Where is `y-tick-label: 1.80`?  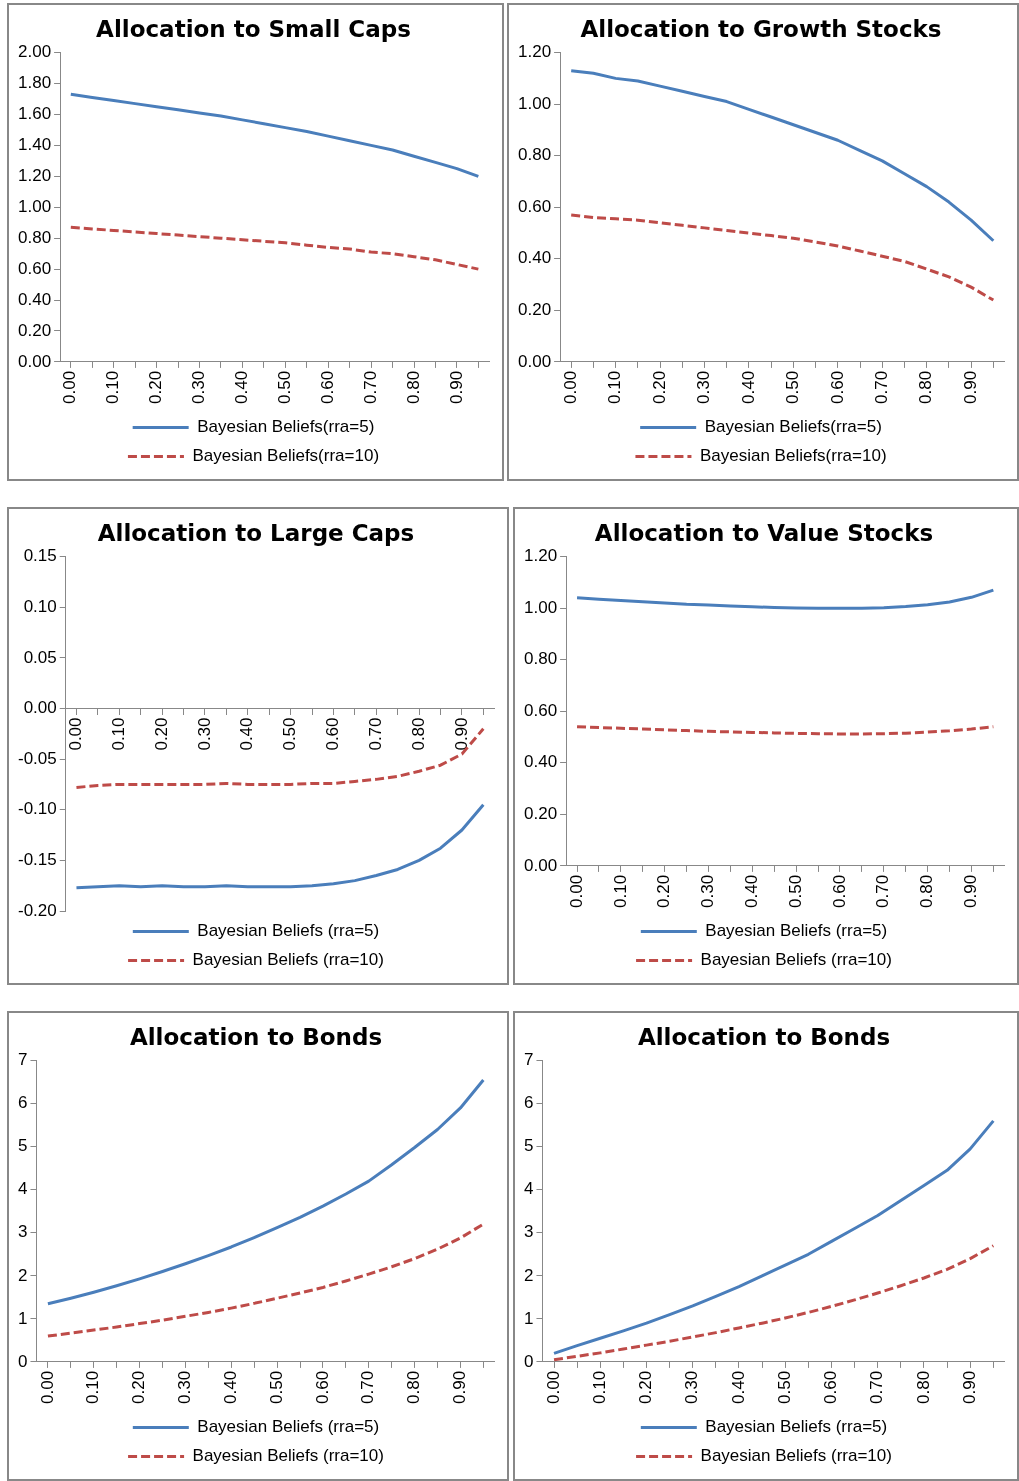
y-tick-label: 1.80 is located at coordinates (34, 83).